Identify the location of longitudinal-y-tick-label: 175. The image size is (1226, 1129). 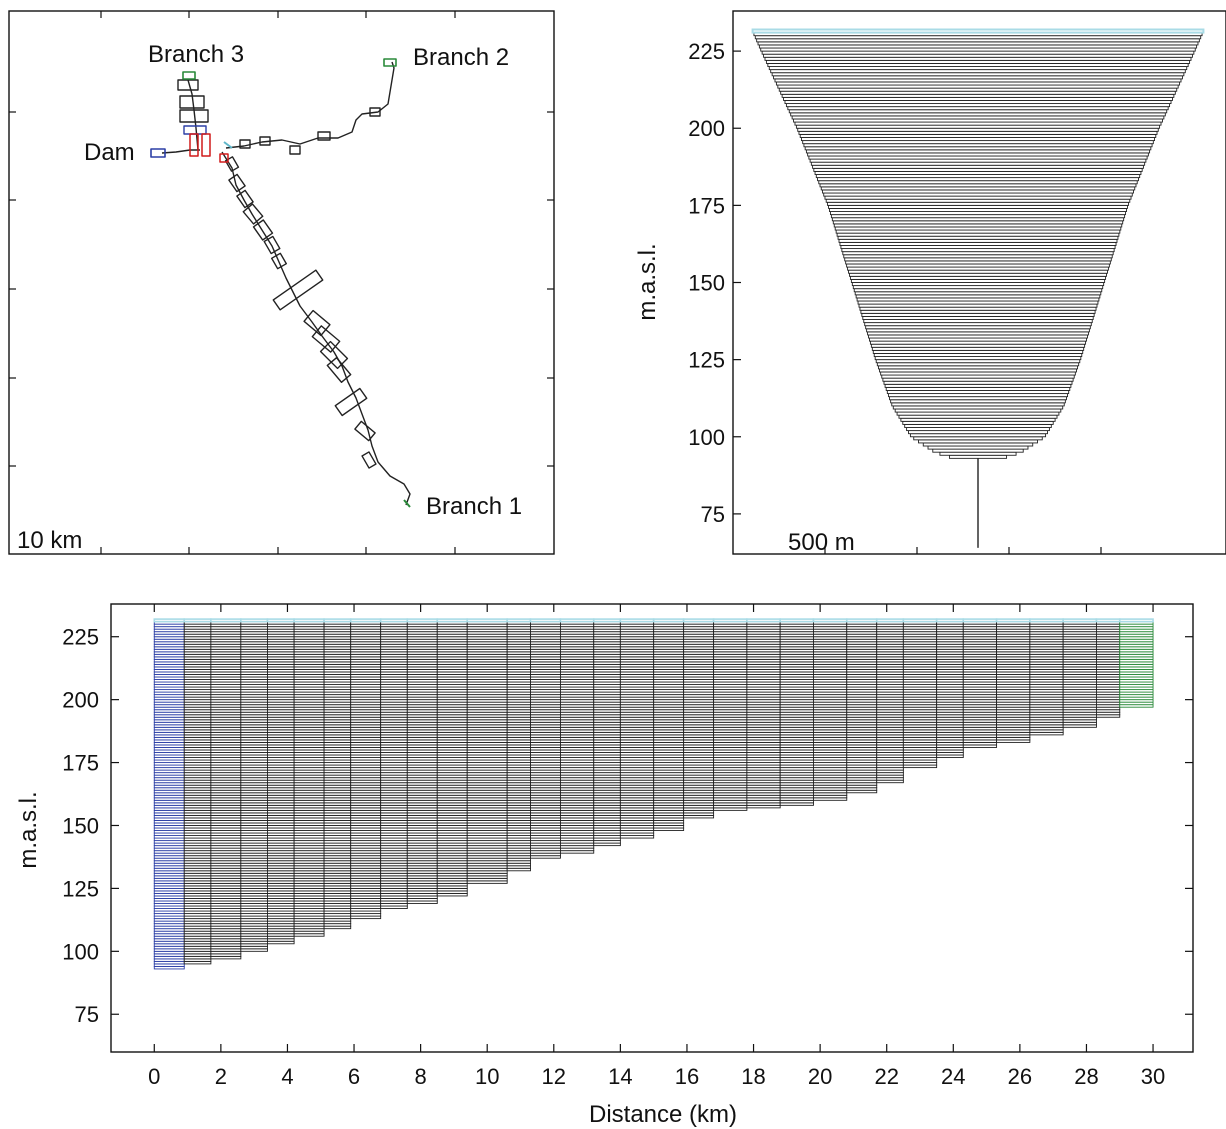
(80, 763).